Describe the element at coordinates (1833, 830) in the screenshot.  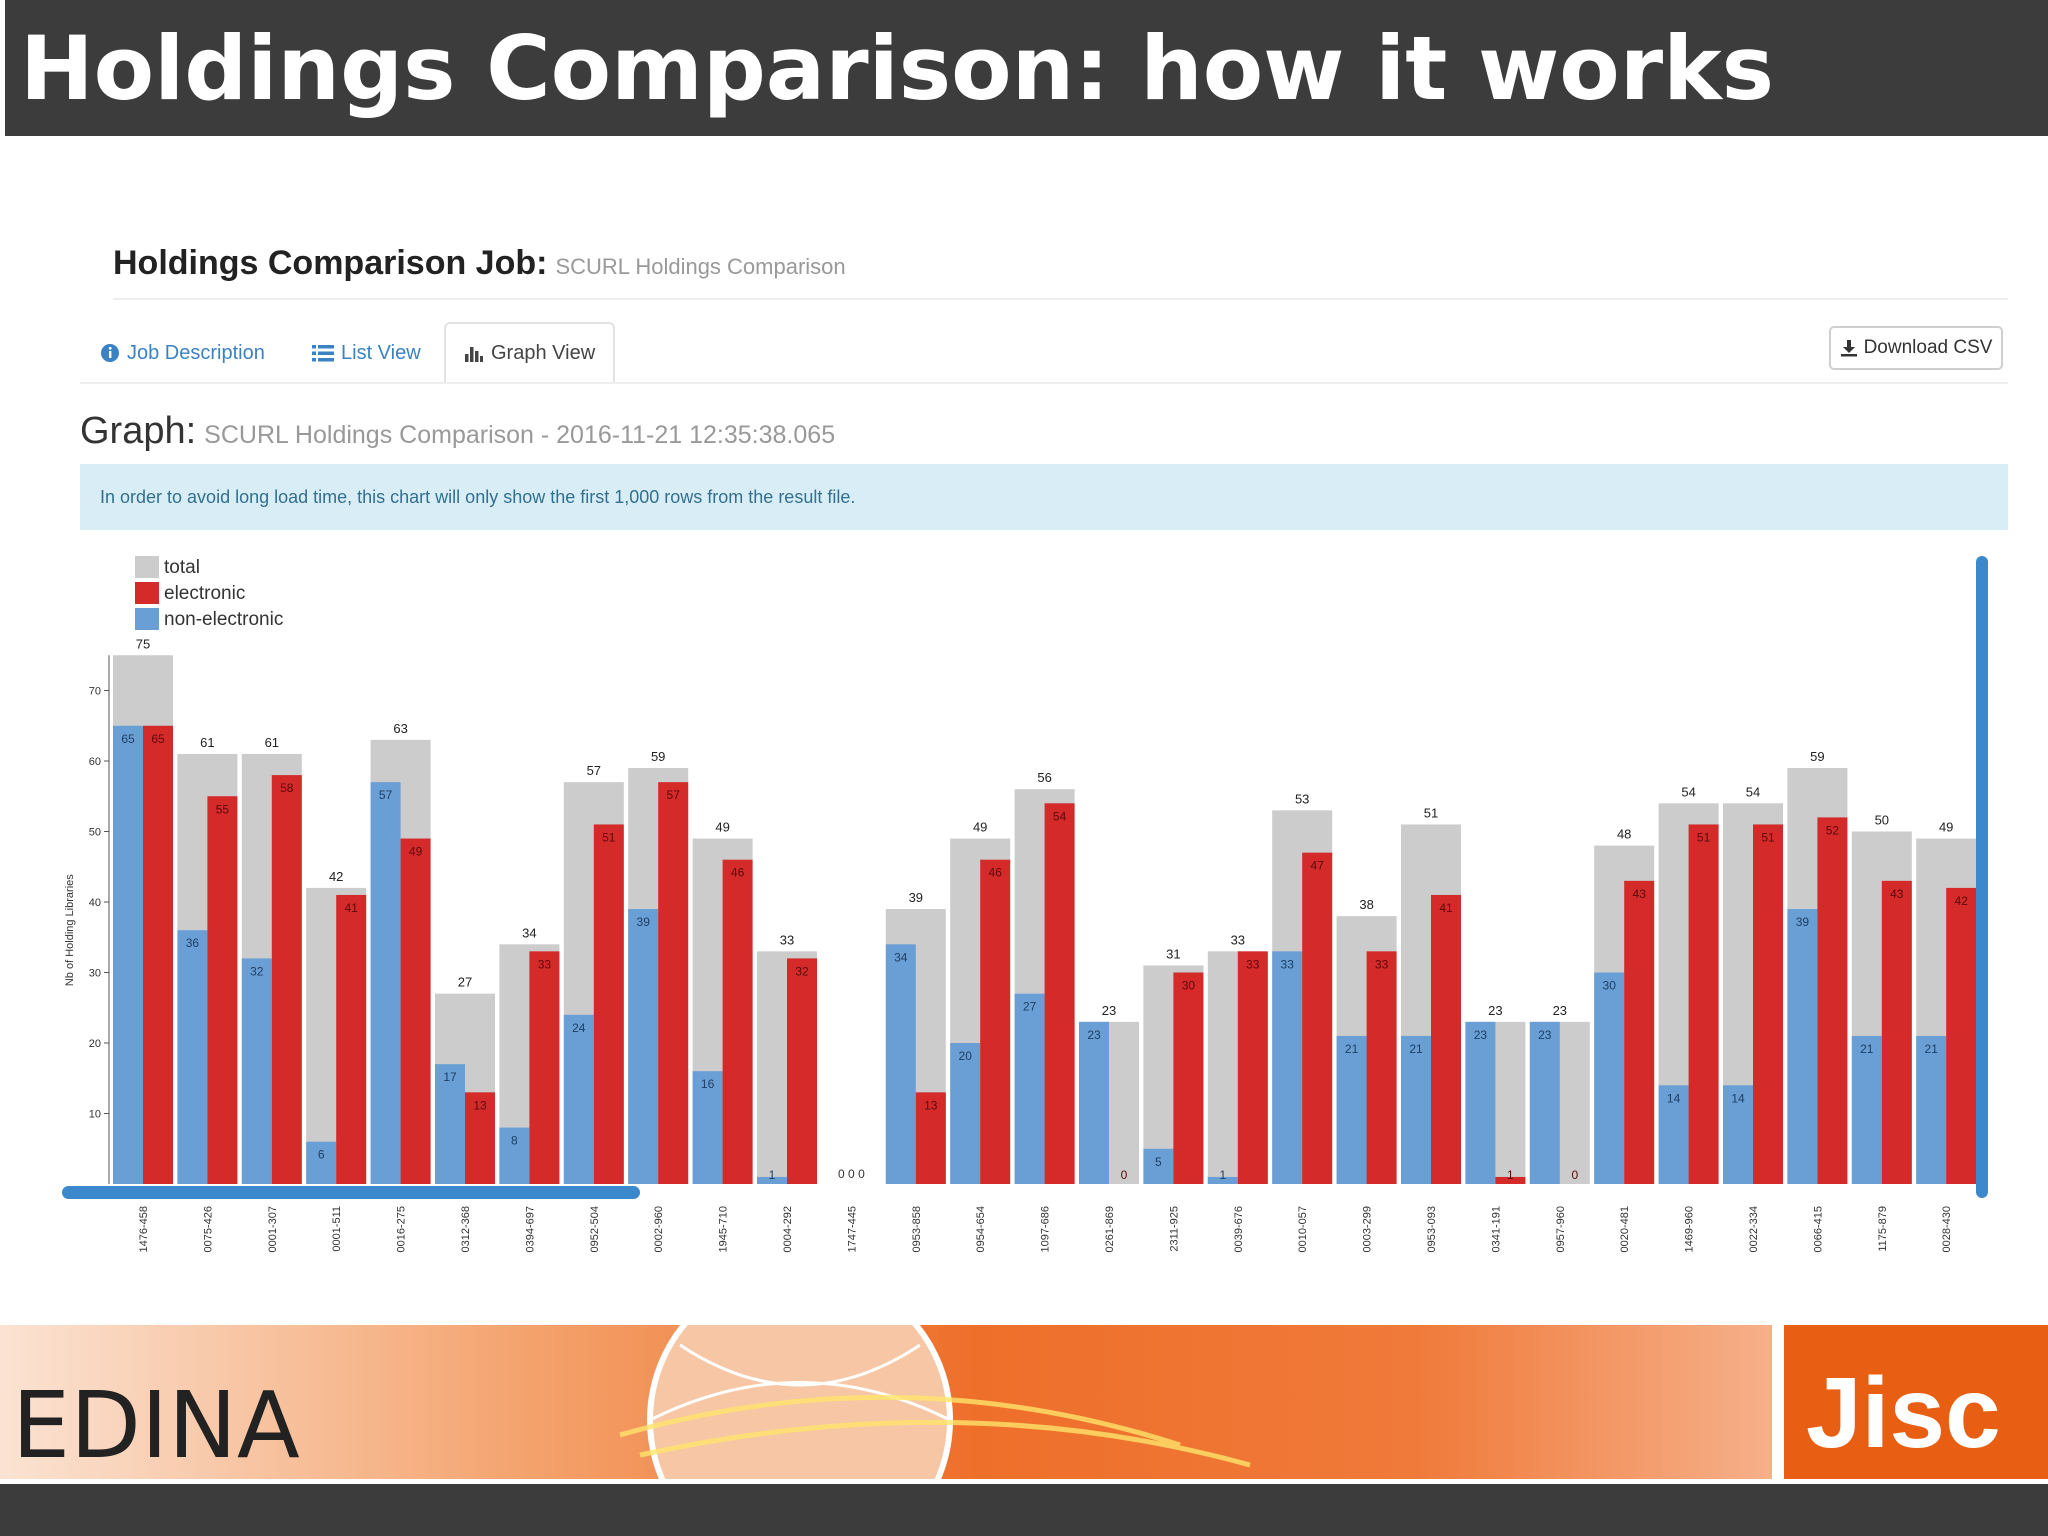
I see `electronic-value-label: 52` at that location.